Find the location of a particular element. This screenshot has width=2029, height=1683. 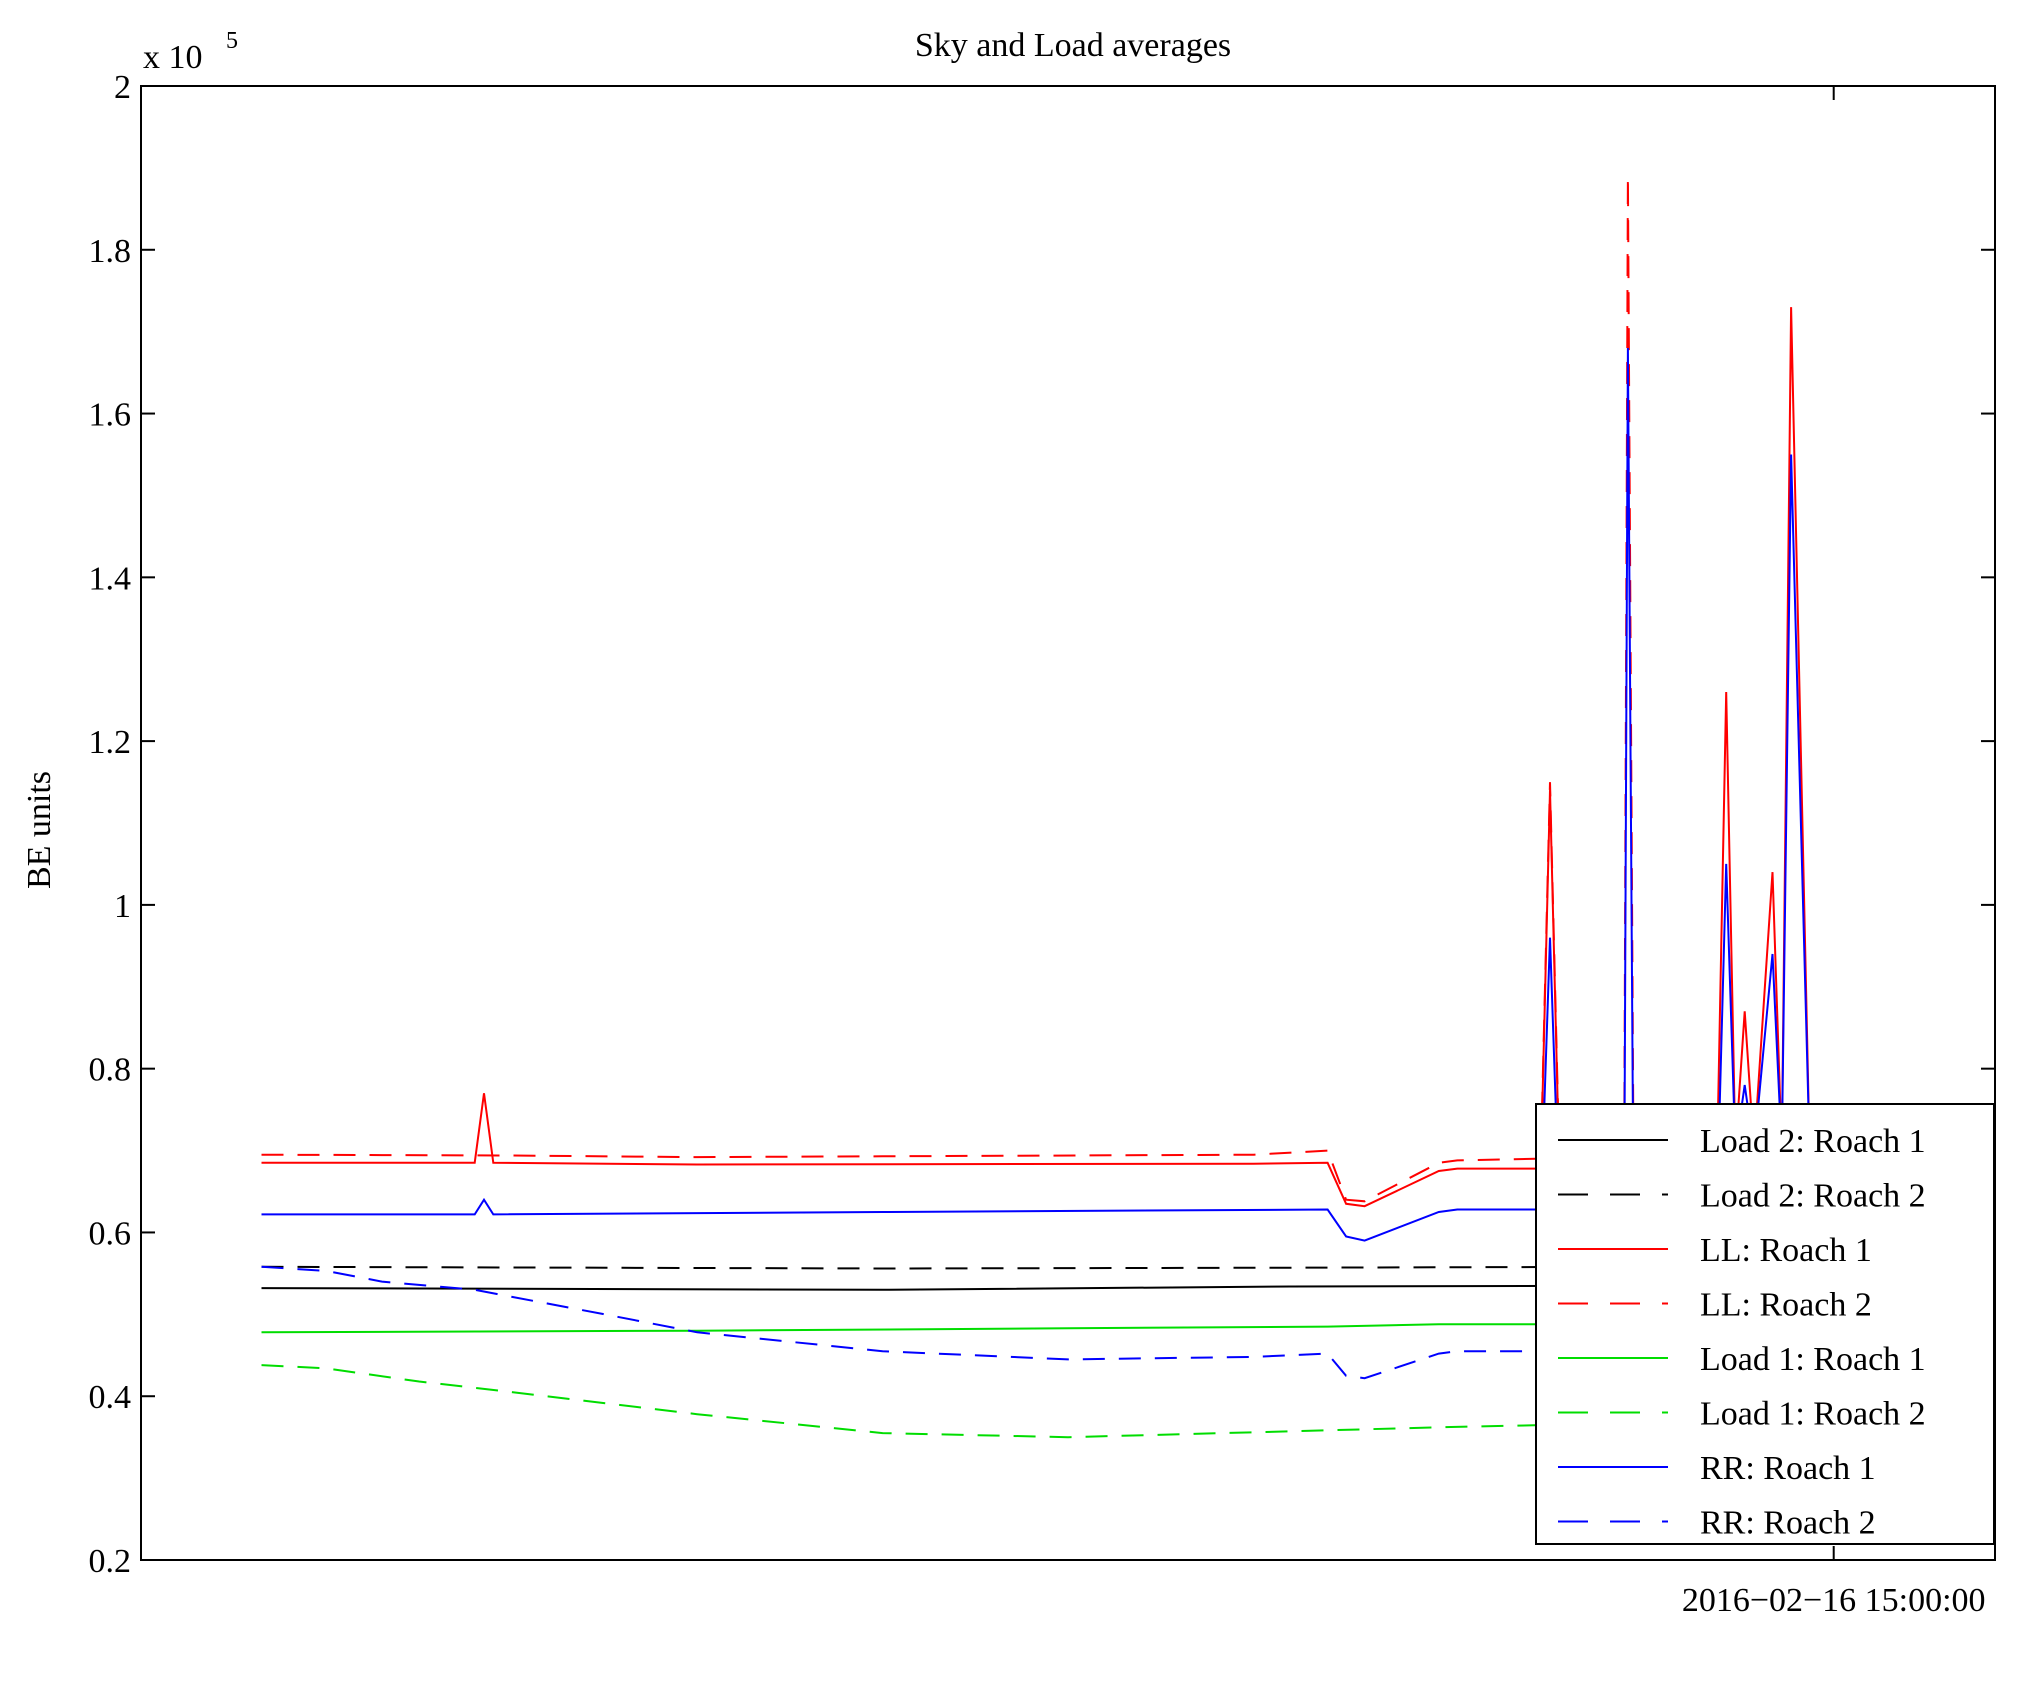

y-tick-label-1: 0.4 is located at coordinates (110, 1397).